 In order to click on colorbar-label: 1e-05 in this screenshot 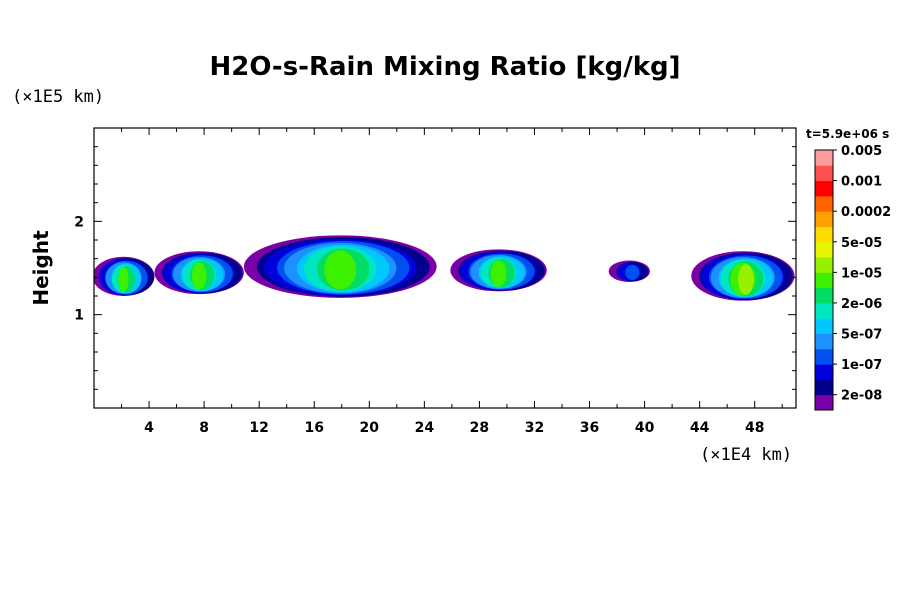, I will do `click(861, 273)`.